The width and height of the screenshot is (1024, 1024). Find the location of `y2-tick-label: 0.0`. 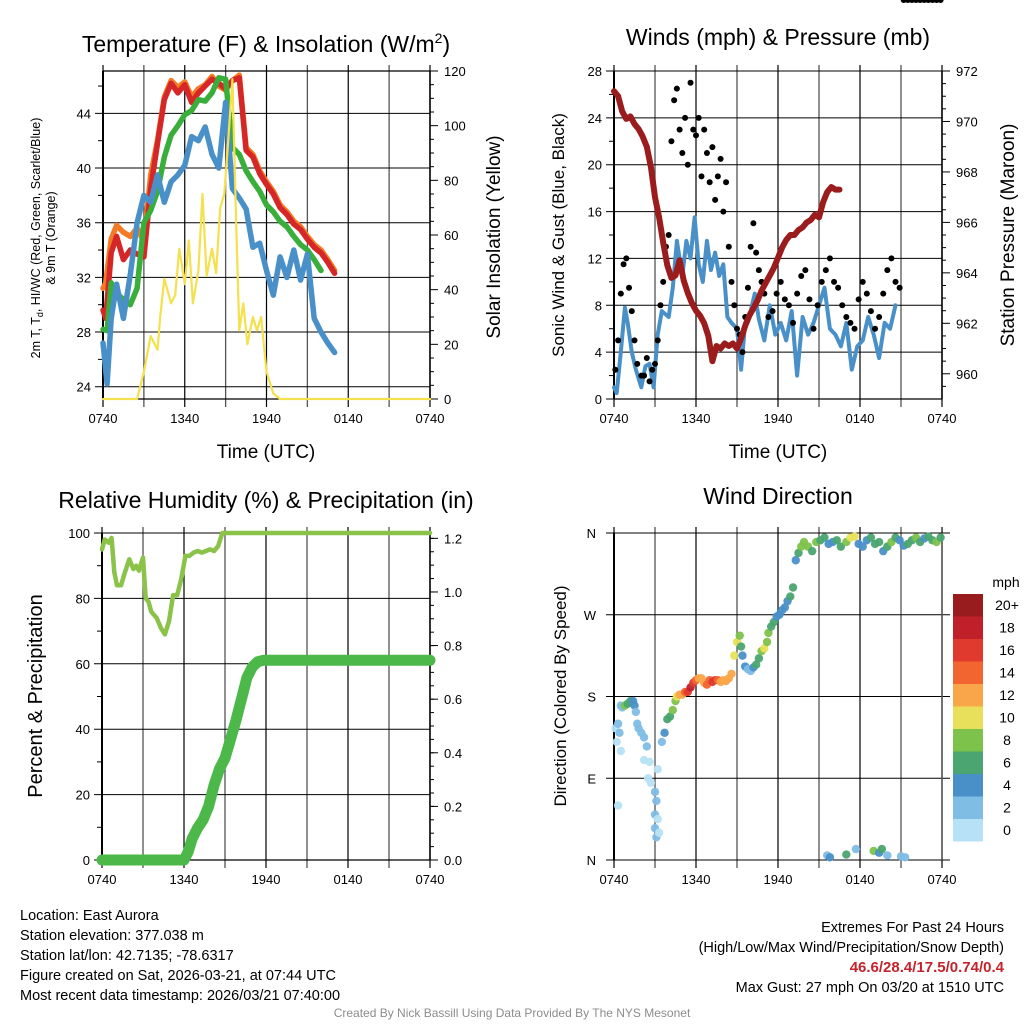

y2-tick-label: 0.0 is located at coordinates (453, 860).